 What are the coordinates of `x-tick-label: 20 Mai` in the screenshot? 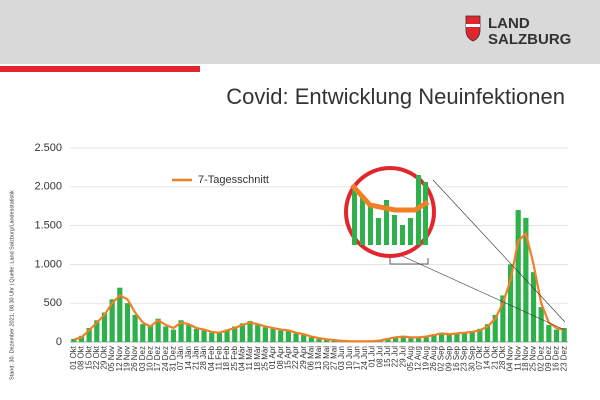 It's located at (326, 358).